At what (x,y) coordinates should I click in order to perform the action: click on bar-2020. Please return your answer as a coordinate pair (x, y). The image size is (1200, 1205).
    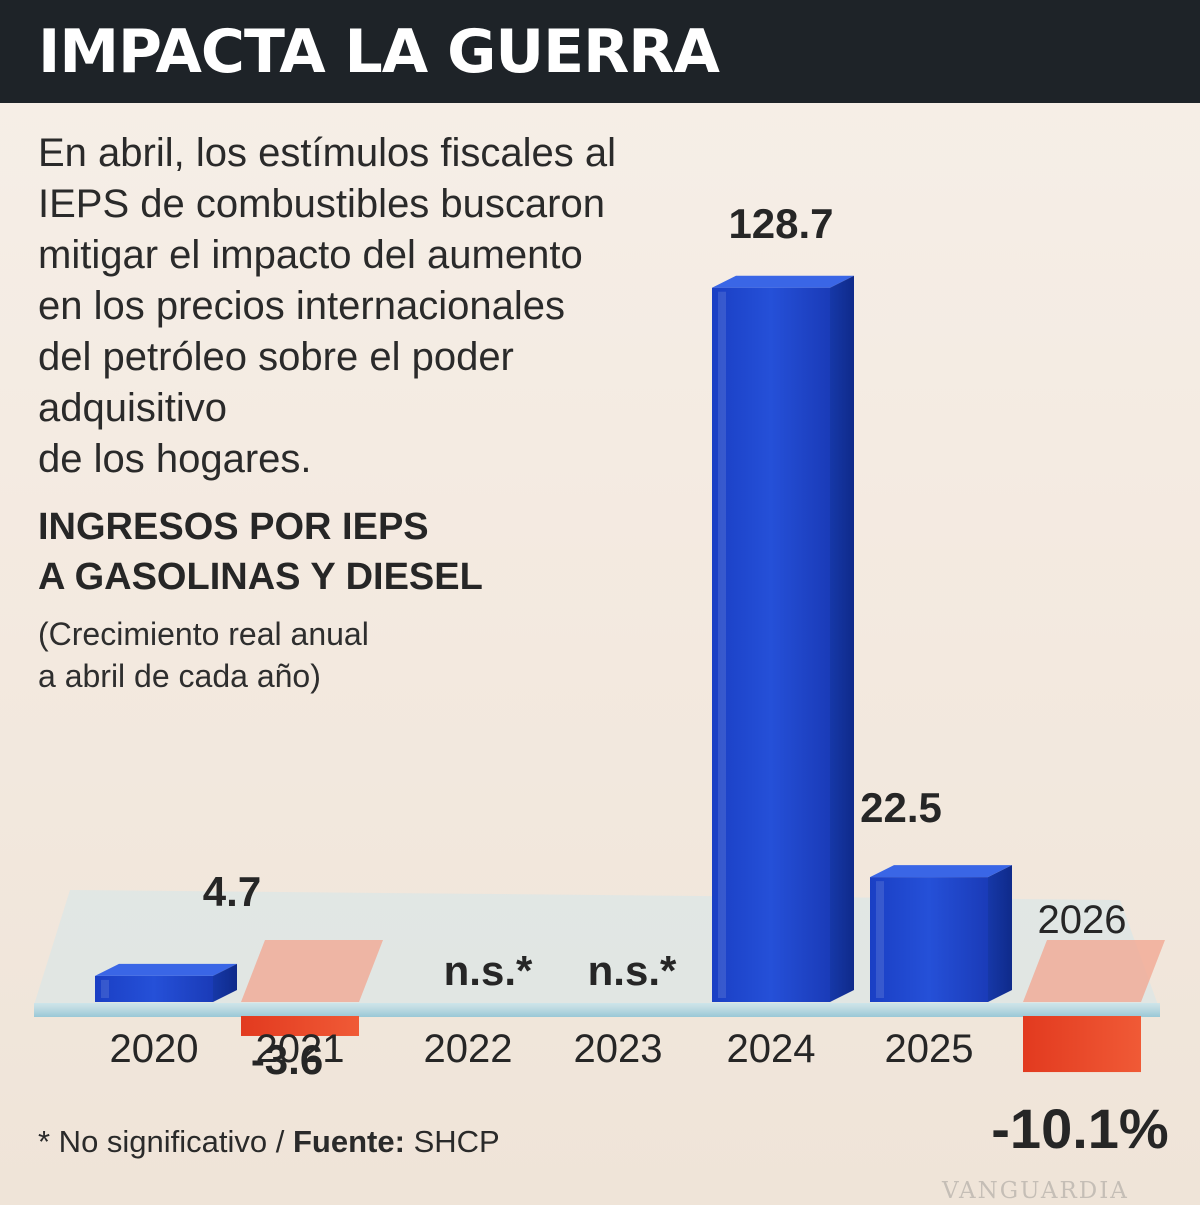
    Looking at the image, I should click on (154, 988).